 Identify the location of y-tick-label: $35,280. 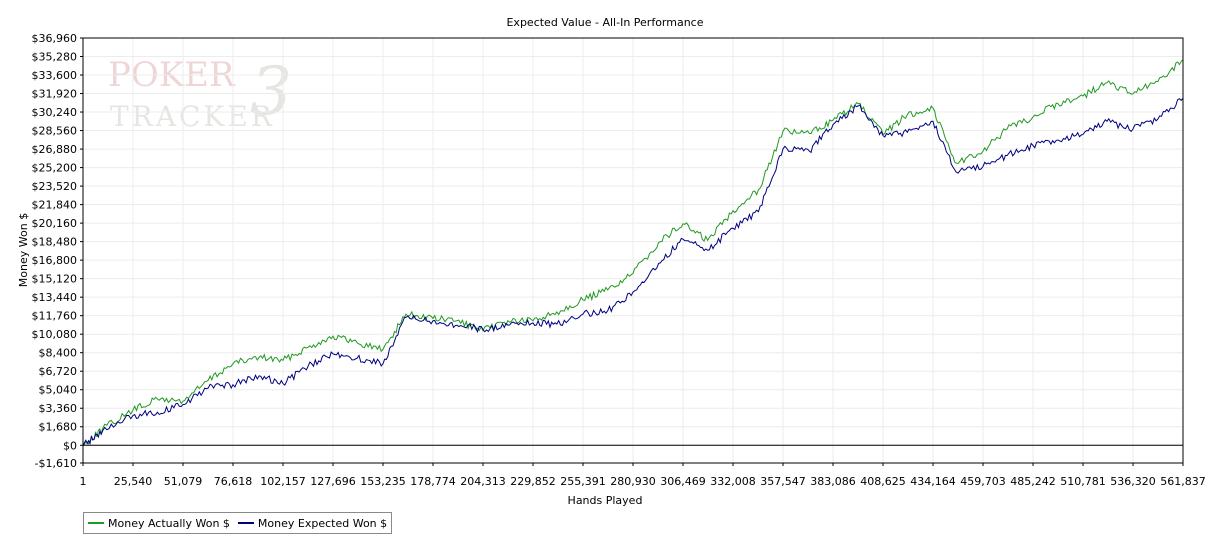
(55, 57).